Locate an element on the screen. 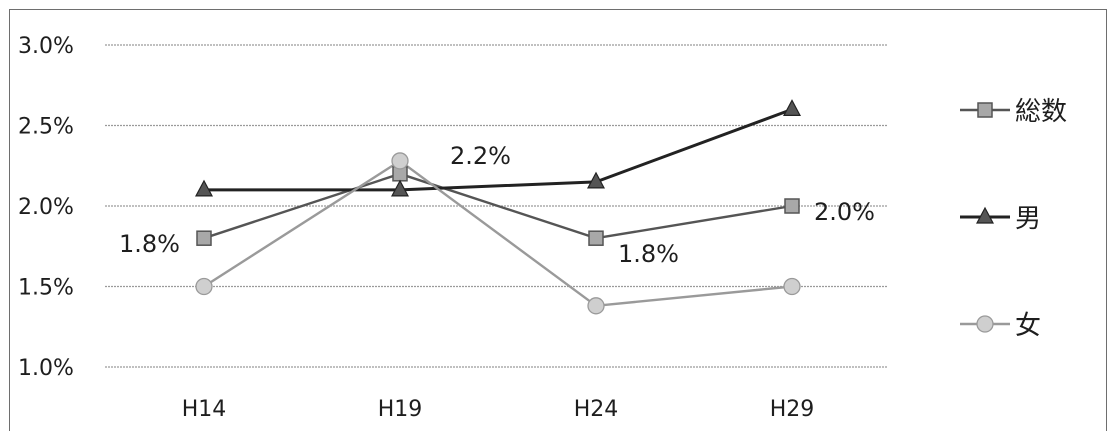 The image size is (1118, 432). x-axis-ticks: H14 H19 H24 H29 is located at coordinates (498, 409).